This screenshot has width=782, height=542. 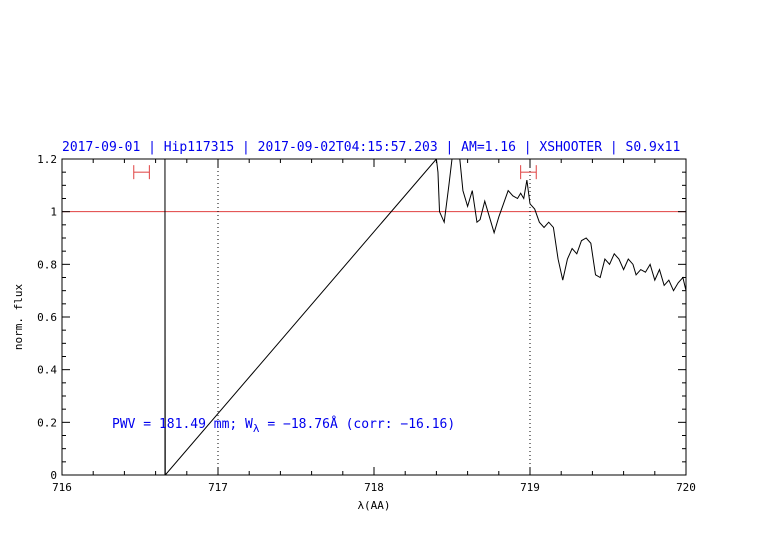 What do you see at coordinates (47, 159) in the screenshot?
I see `y-tick-label: 1.2` at bounding box center [47, 159].